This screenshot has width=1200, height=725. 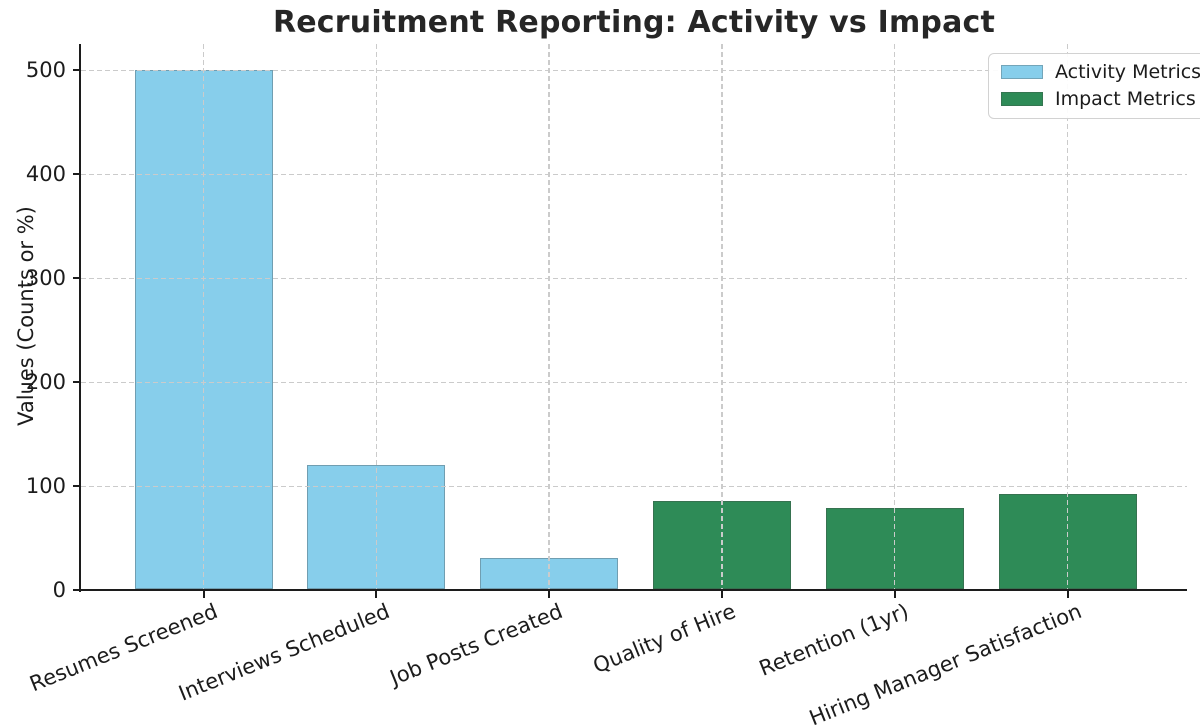 I want to click on gridline-v-job-posts-created, so click(x=549, y=316).